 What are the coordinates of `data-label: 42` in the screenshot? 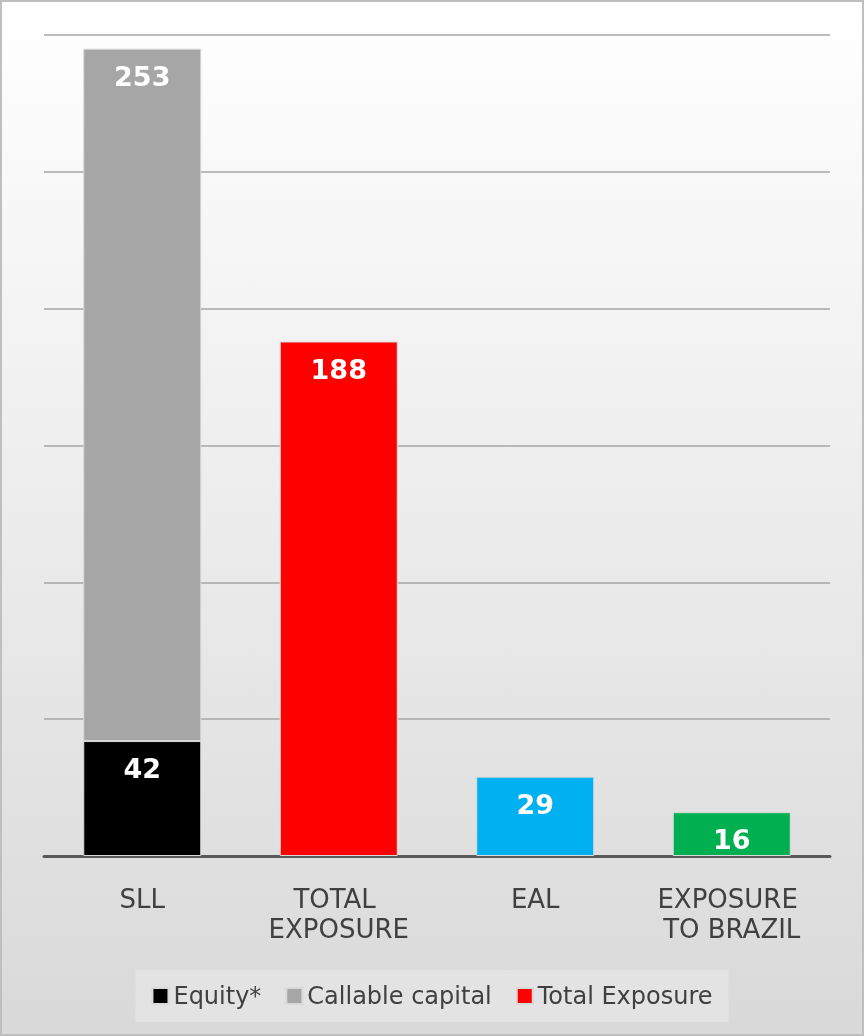 It's located at (142, 769).